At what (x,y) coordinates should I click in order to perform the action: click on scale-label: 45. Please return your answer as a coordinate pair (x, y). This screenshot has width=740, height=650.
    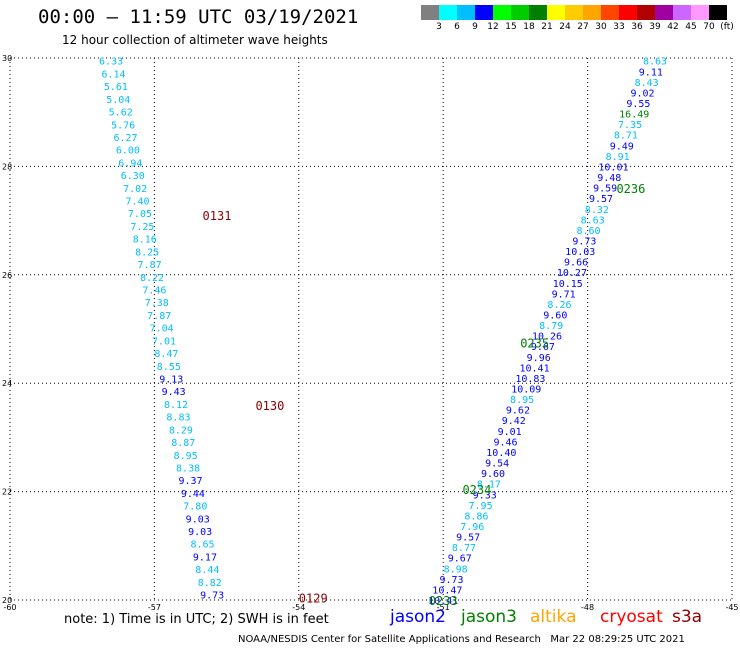
    Looking at the image, I should click on (691, 27).